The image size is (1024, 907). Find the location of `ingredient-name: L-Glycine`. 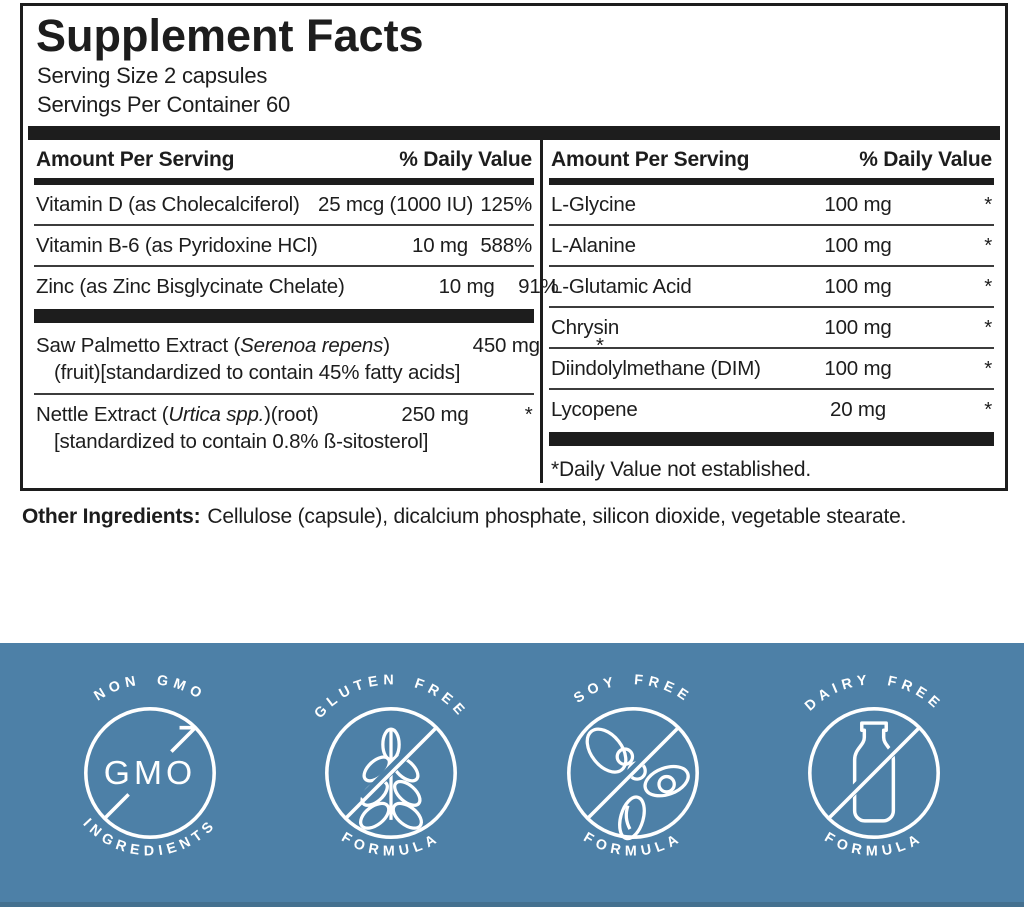

ingredient-name: L-Glycine is located at coordinates (593, 205).